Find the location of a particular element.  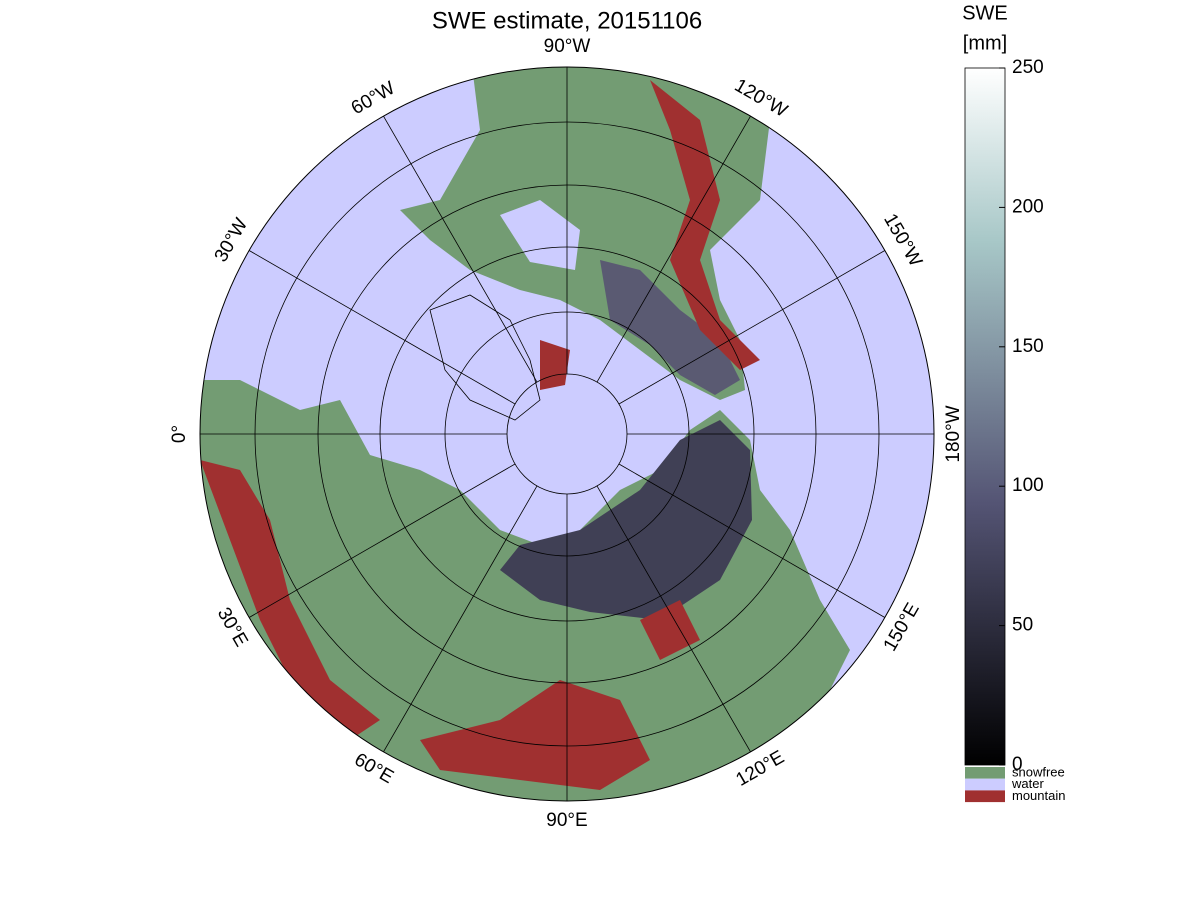

colorbar is located at coordinates (985, 416).